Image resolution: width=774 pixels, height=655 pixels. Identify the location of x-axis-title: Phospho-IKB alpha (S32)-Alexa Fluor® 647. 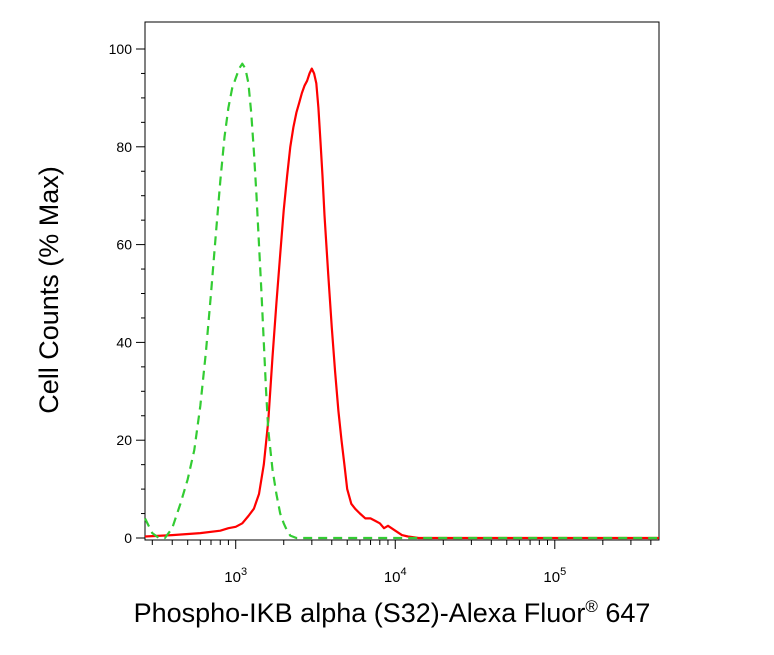
(392, 612).